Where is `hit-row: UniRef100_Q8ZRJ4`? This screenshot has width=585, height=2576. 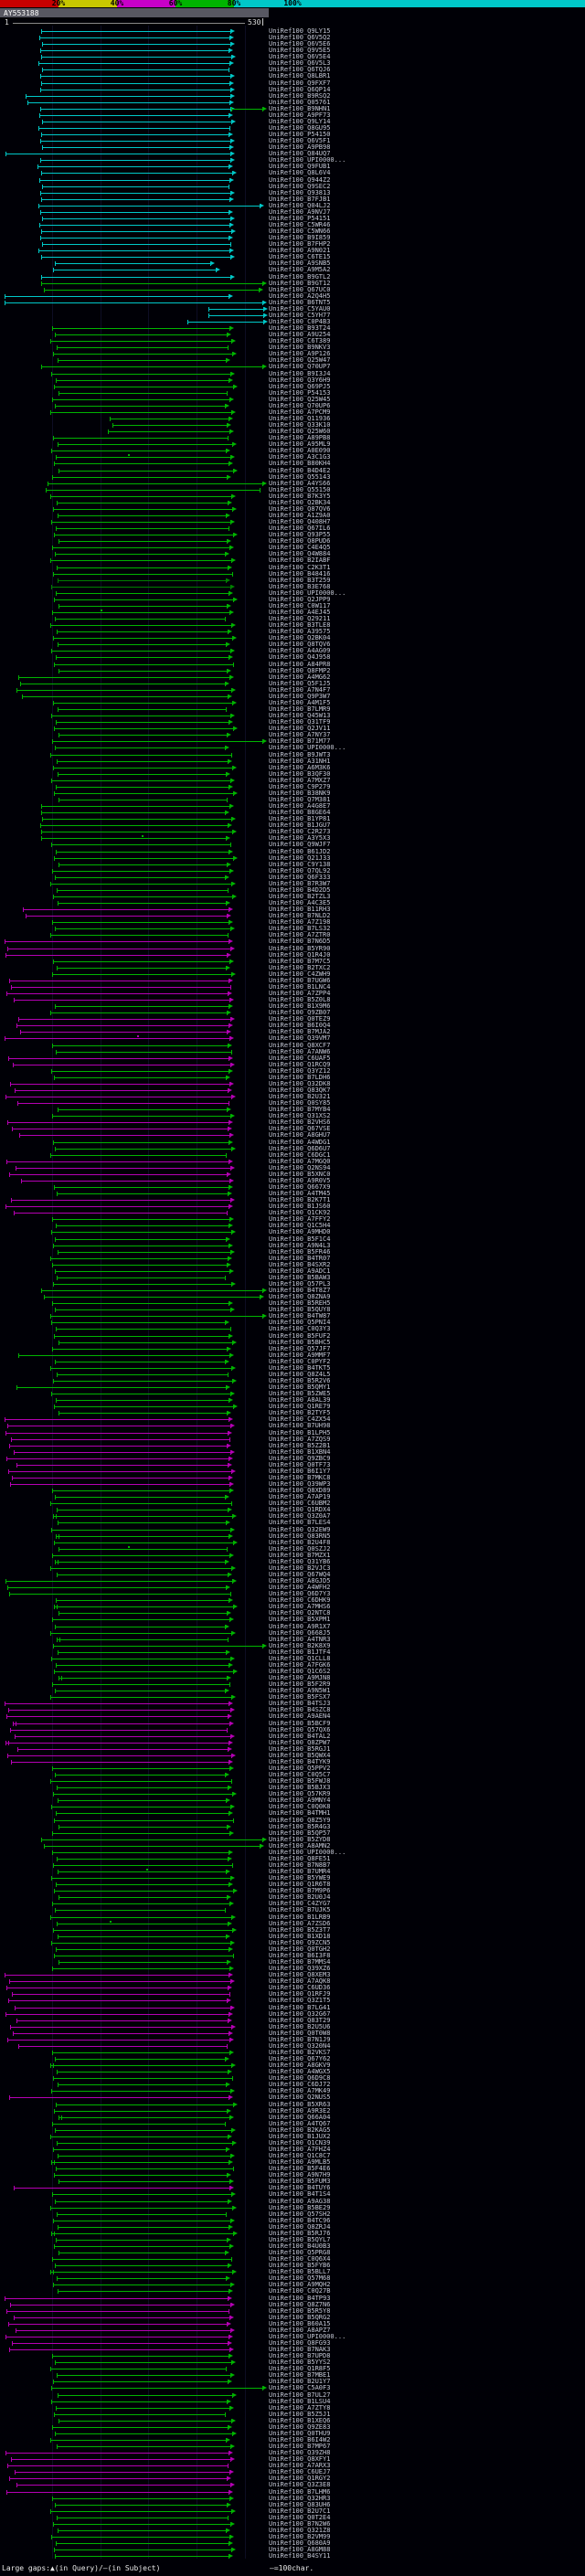
hit-row: UniRef100_Q8ZRJ4 is located at coordinates (293, 2227).